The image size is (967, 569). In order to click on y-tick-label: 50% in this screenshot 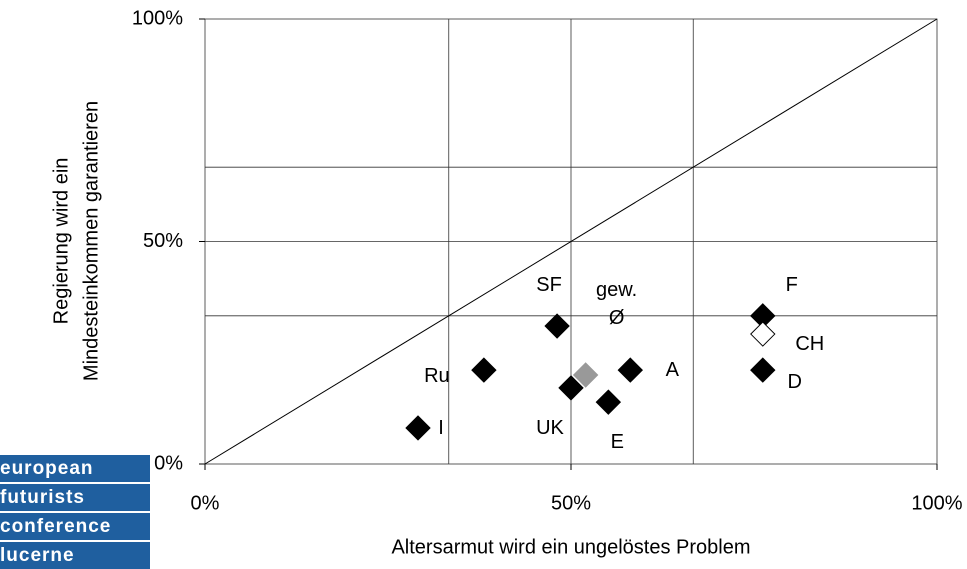, I will do `click(163, 241)`.